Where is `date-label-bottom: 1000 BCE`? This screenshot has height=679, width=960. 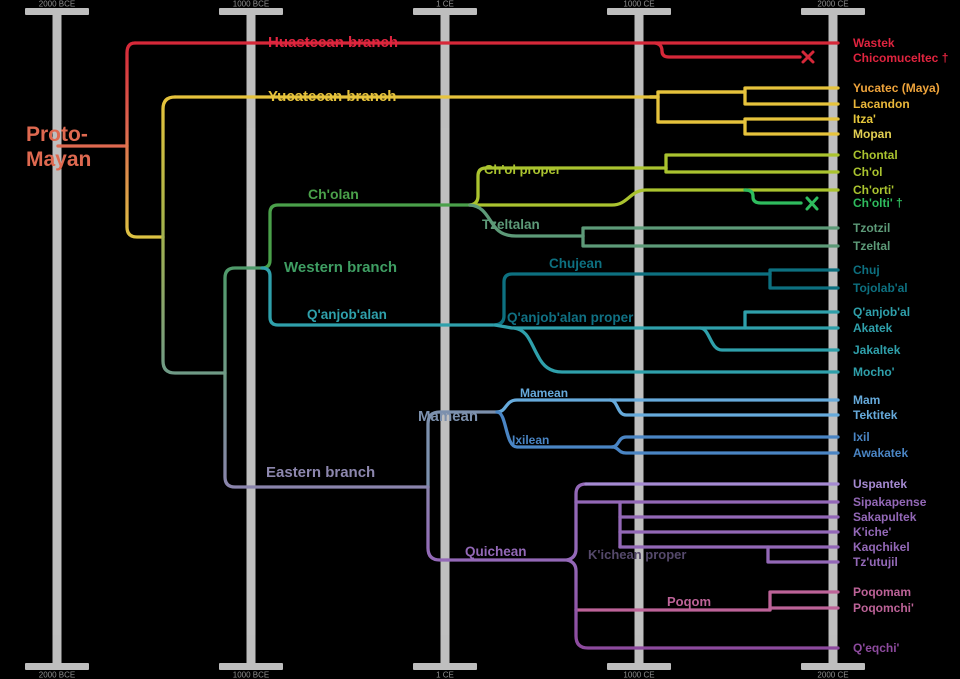 date-label-bottom: 1000 BCE is located at coordinates (251, 675).